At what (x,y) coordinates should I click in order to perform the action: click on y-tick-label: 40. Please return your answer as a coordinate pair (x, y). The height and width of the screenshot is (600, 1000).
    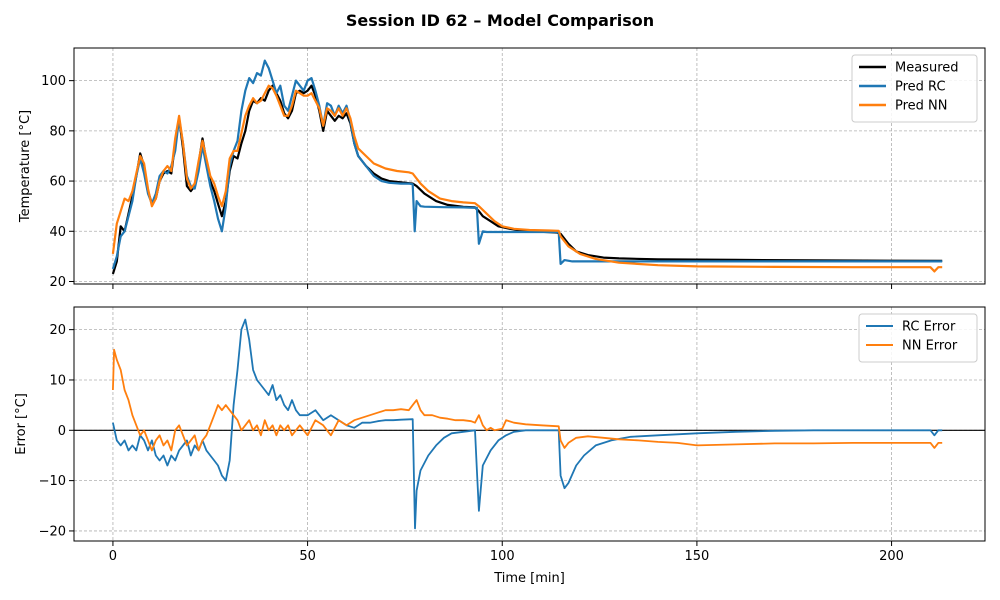
    Looking at the image, I should click on (57, 232).